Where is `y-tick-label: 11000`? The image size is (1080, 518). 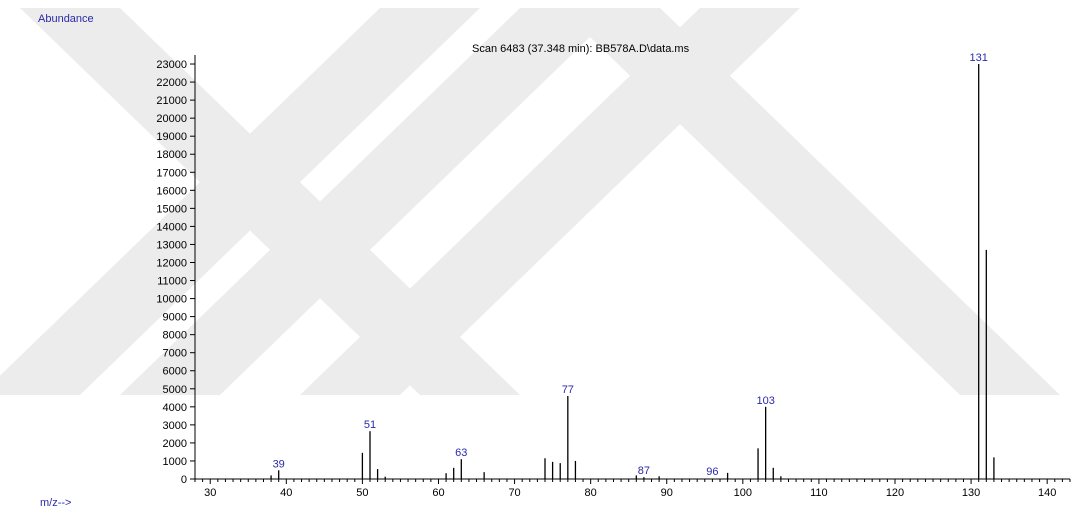 y-tick-label: 11000 is located at coordinates (172, 282).